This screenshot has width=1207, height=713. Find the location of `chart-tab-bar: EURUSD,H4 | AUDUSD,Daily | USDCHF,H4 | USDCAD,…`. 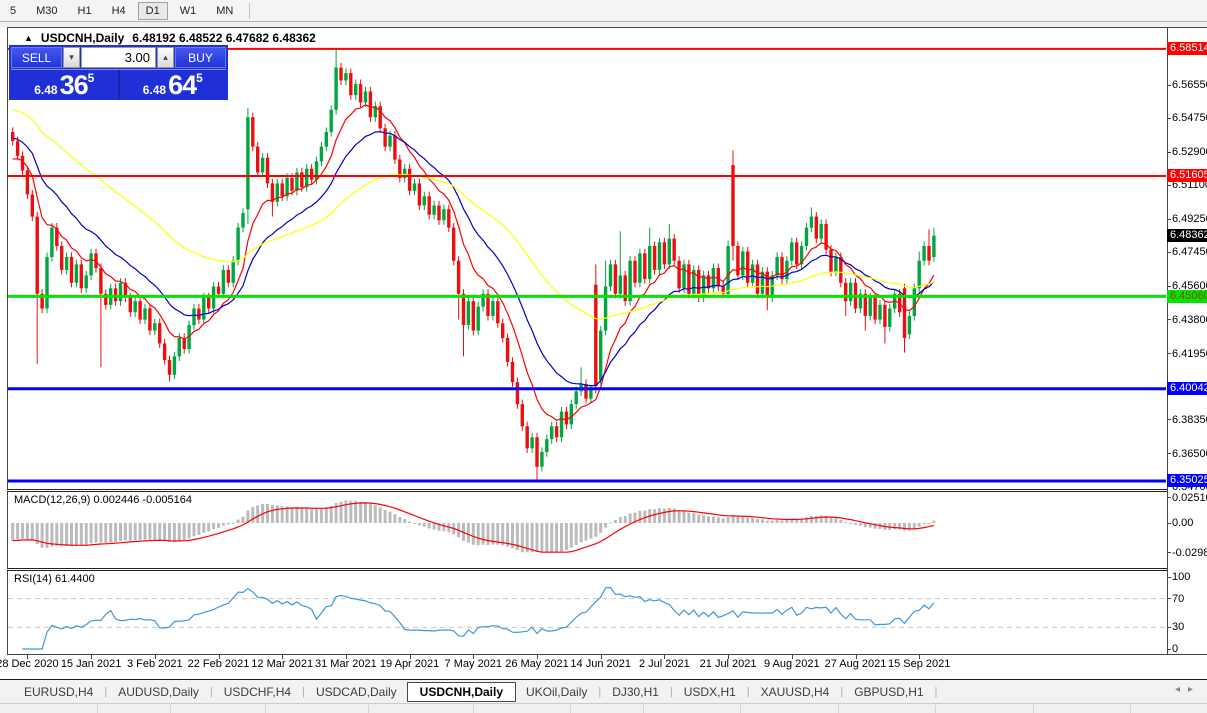

chart-tab-bar: EURUSD,H4 | AUDUSD,Daily | USDCHF,H4 | USDCAD,… is located at coordinates (603, 691).